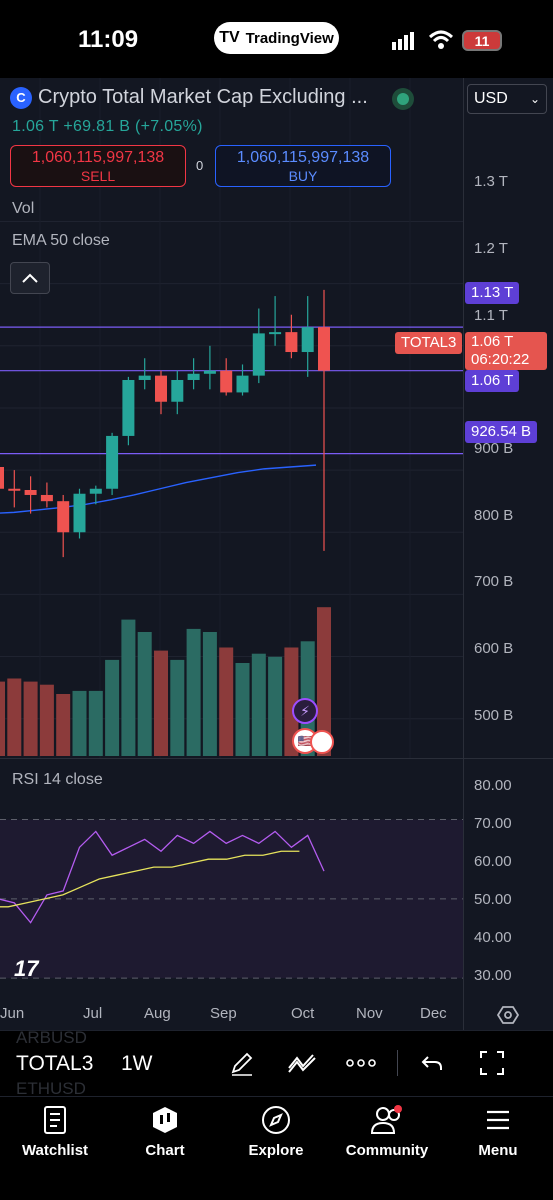 Image resolution: width=553 pixels, height=1200 pixels. Describe the element at coordinates (276, 1063) in the screenshot. I see `chart-toolbar` at that location.